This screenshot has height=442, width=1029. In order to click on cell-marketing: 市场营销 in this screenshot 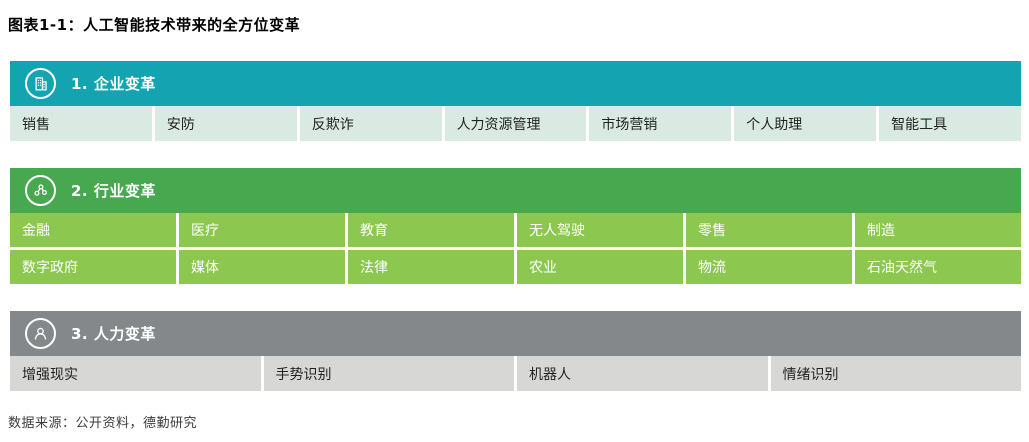, I will do `click(660, 123)`.